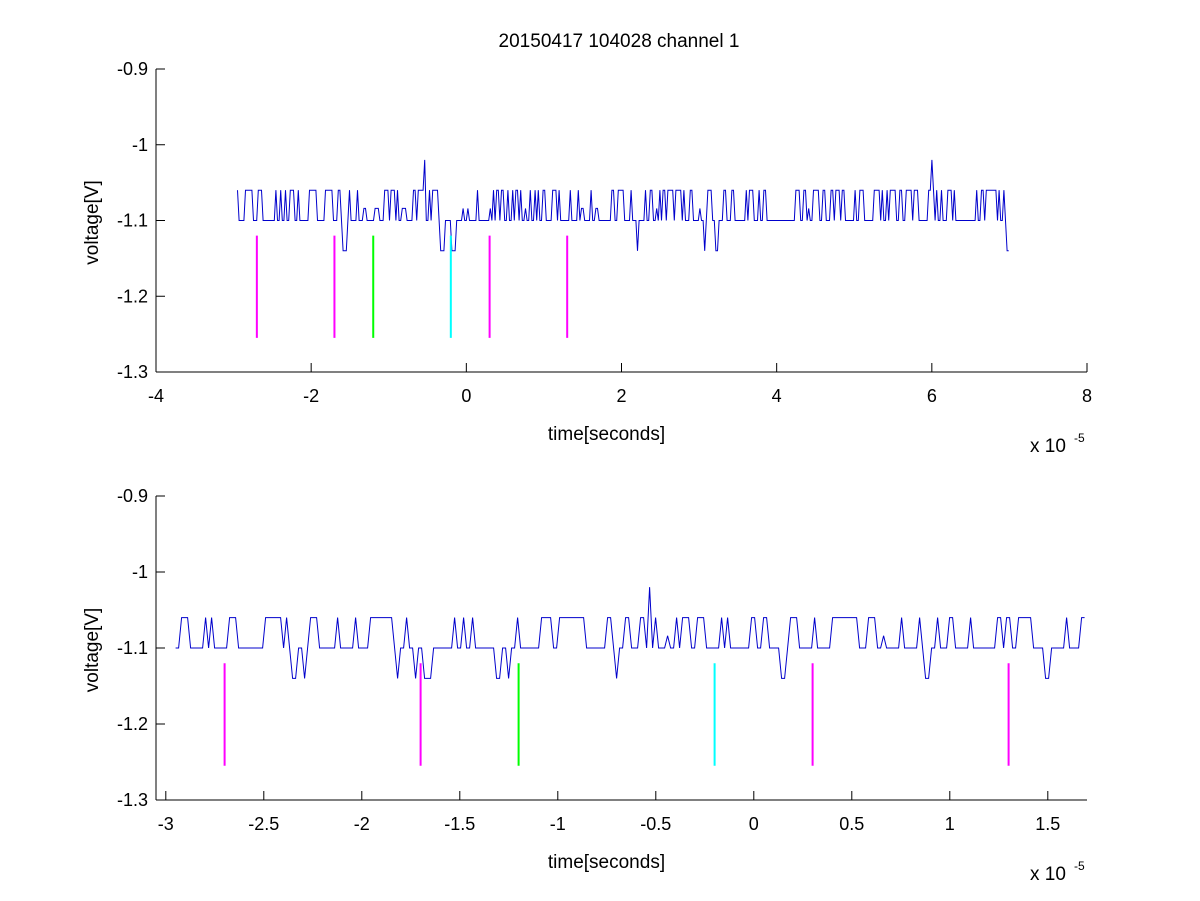 The width and height of the screenshot is (1200, 901). I want to click on x-tick-label: -1, so click(558, 824).